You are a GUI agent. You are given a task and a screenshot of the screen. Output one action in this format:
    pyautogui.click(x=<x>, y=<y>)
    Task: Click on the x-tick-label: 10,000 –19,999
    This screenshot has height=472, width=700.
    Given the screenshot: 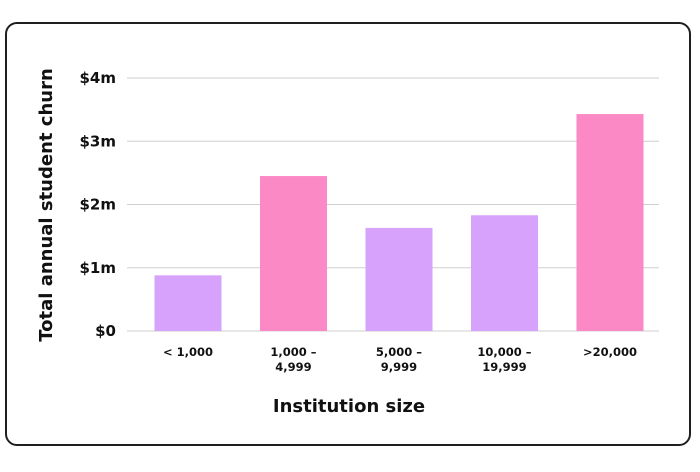 What is the action you would take?
    pyautogui.click(x=504, y=359)
    